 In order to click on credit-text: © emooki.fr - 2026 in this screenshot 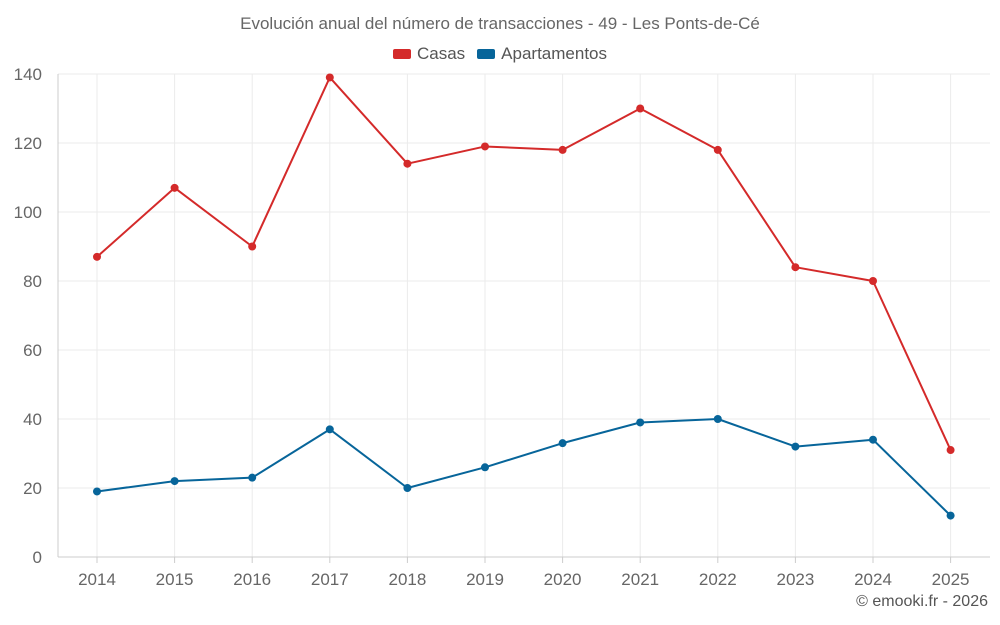, I will do `click(922, 601)`.